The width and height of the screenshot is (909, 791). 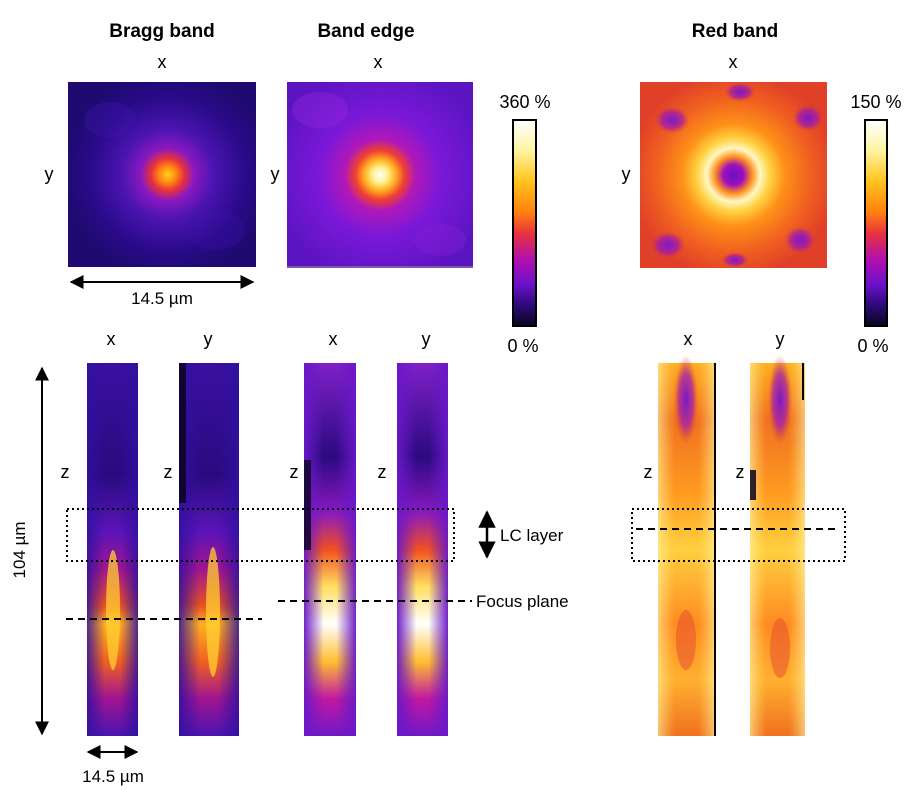 What do you see at coordinates (365, 31) in the screenshot?
I see `title-band-edge: Band edge` at bounding box center [365, 31].